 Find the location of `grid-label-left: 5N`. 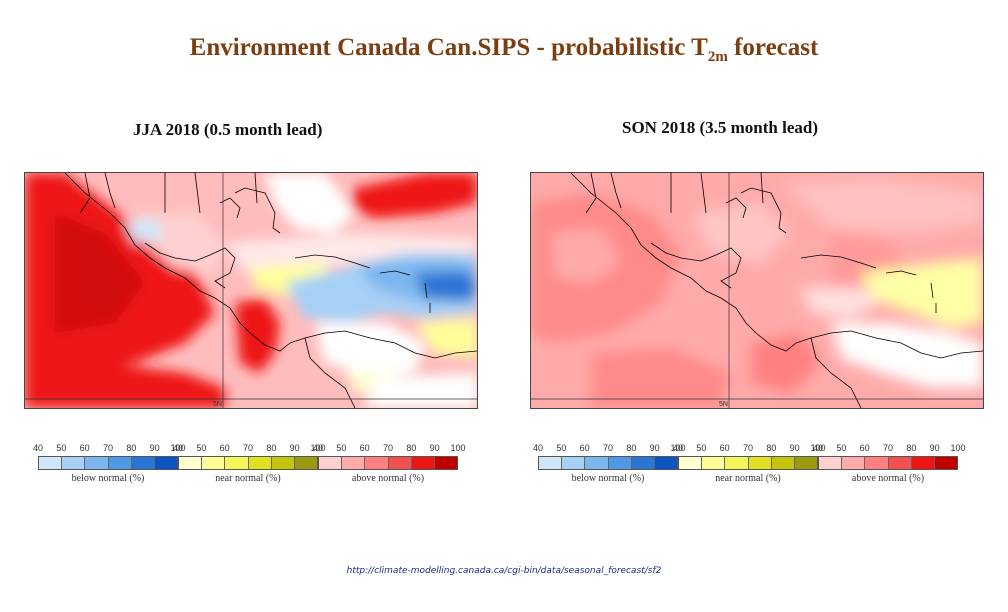

grid-label-left: 5N is located at coordinates (217, 404).